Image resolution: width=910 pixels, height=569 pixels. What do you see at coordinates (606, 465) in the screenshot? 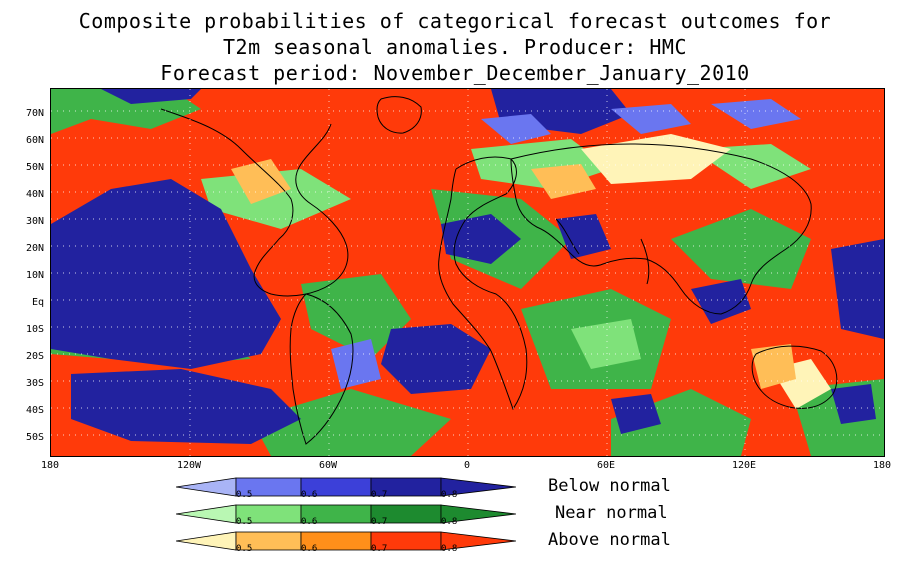
I see `lon-label: 60E` at bounding box center [606, 465].